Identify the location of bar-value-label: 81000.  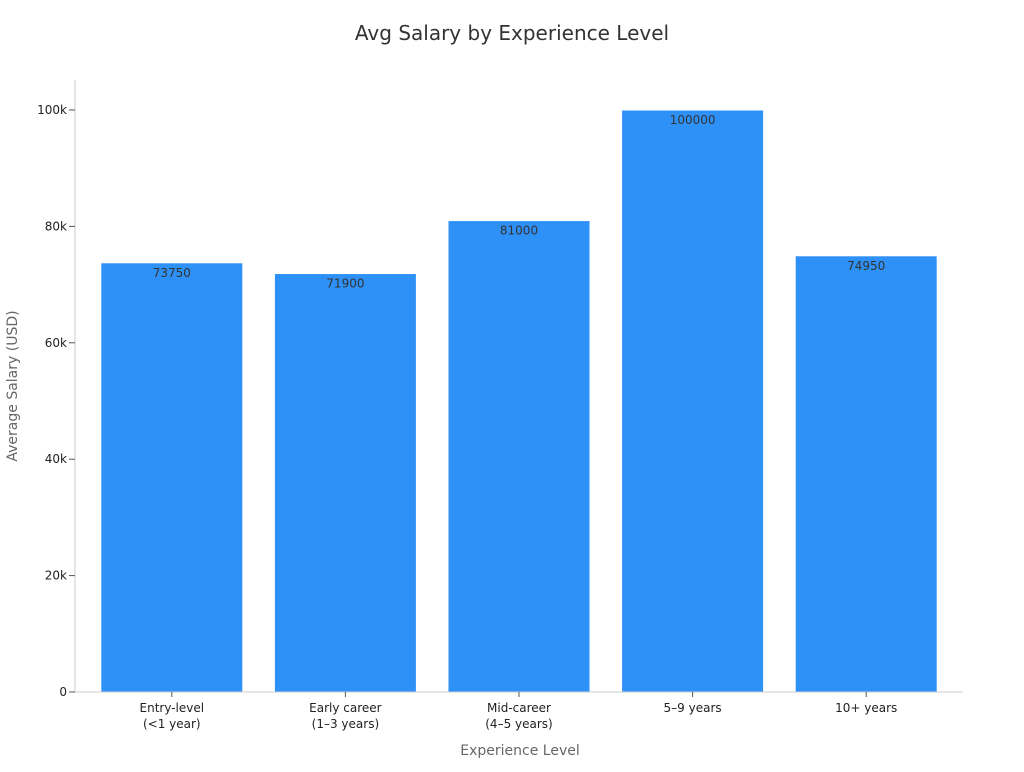
(519, 231).